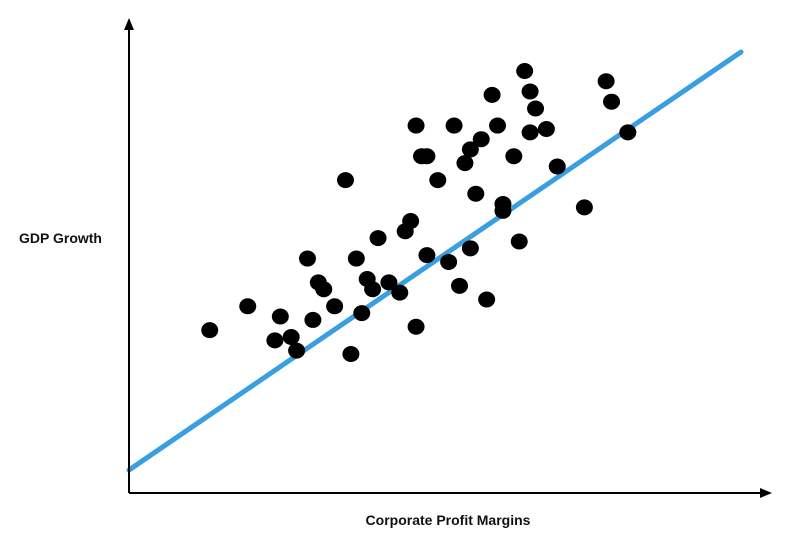 The height and width of the screenshot is (541, 791). Describe the element at coordinates (766, 493) in the screenshot. I see `x-axis-arrow` at that location.